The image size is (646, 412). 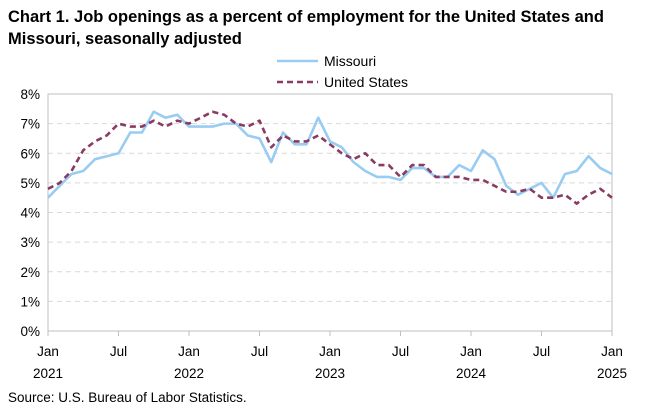 What do you see at coordinates (30, 331) in the screenshot?
I see `y-tick-label: 0%` at bounding box center [30, 331].